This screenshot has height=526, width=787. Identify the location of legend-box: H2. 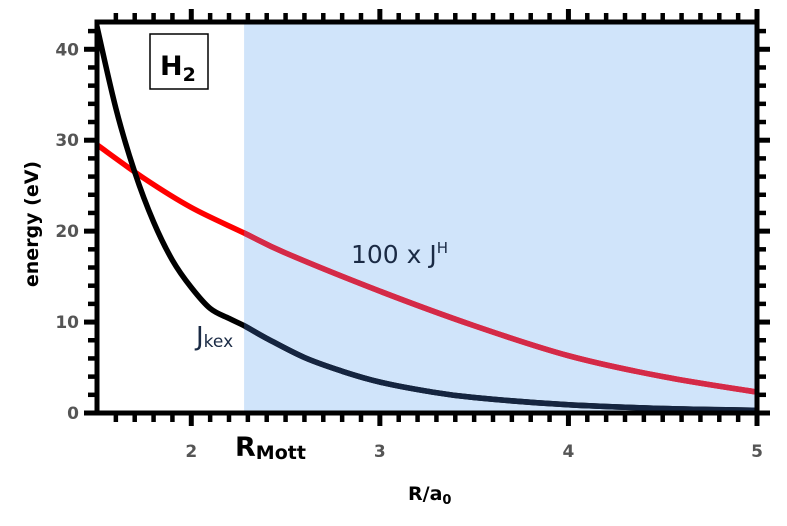
(179, 61).